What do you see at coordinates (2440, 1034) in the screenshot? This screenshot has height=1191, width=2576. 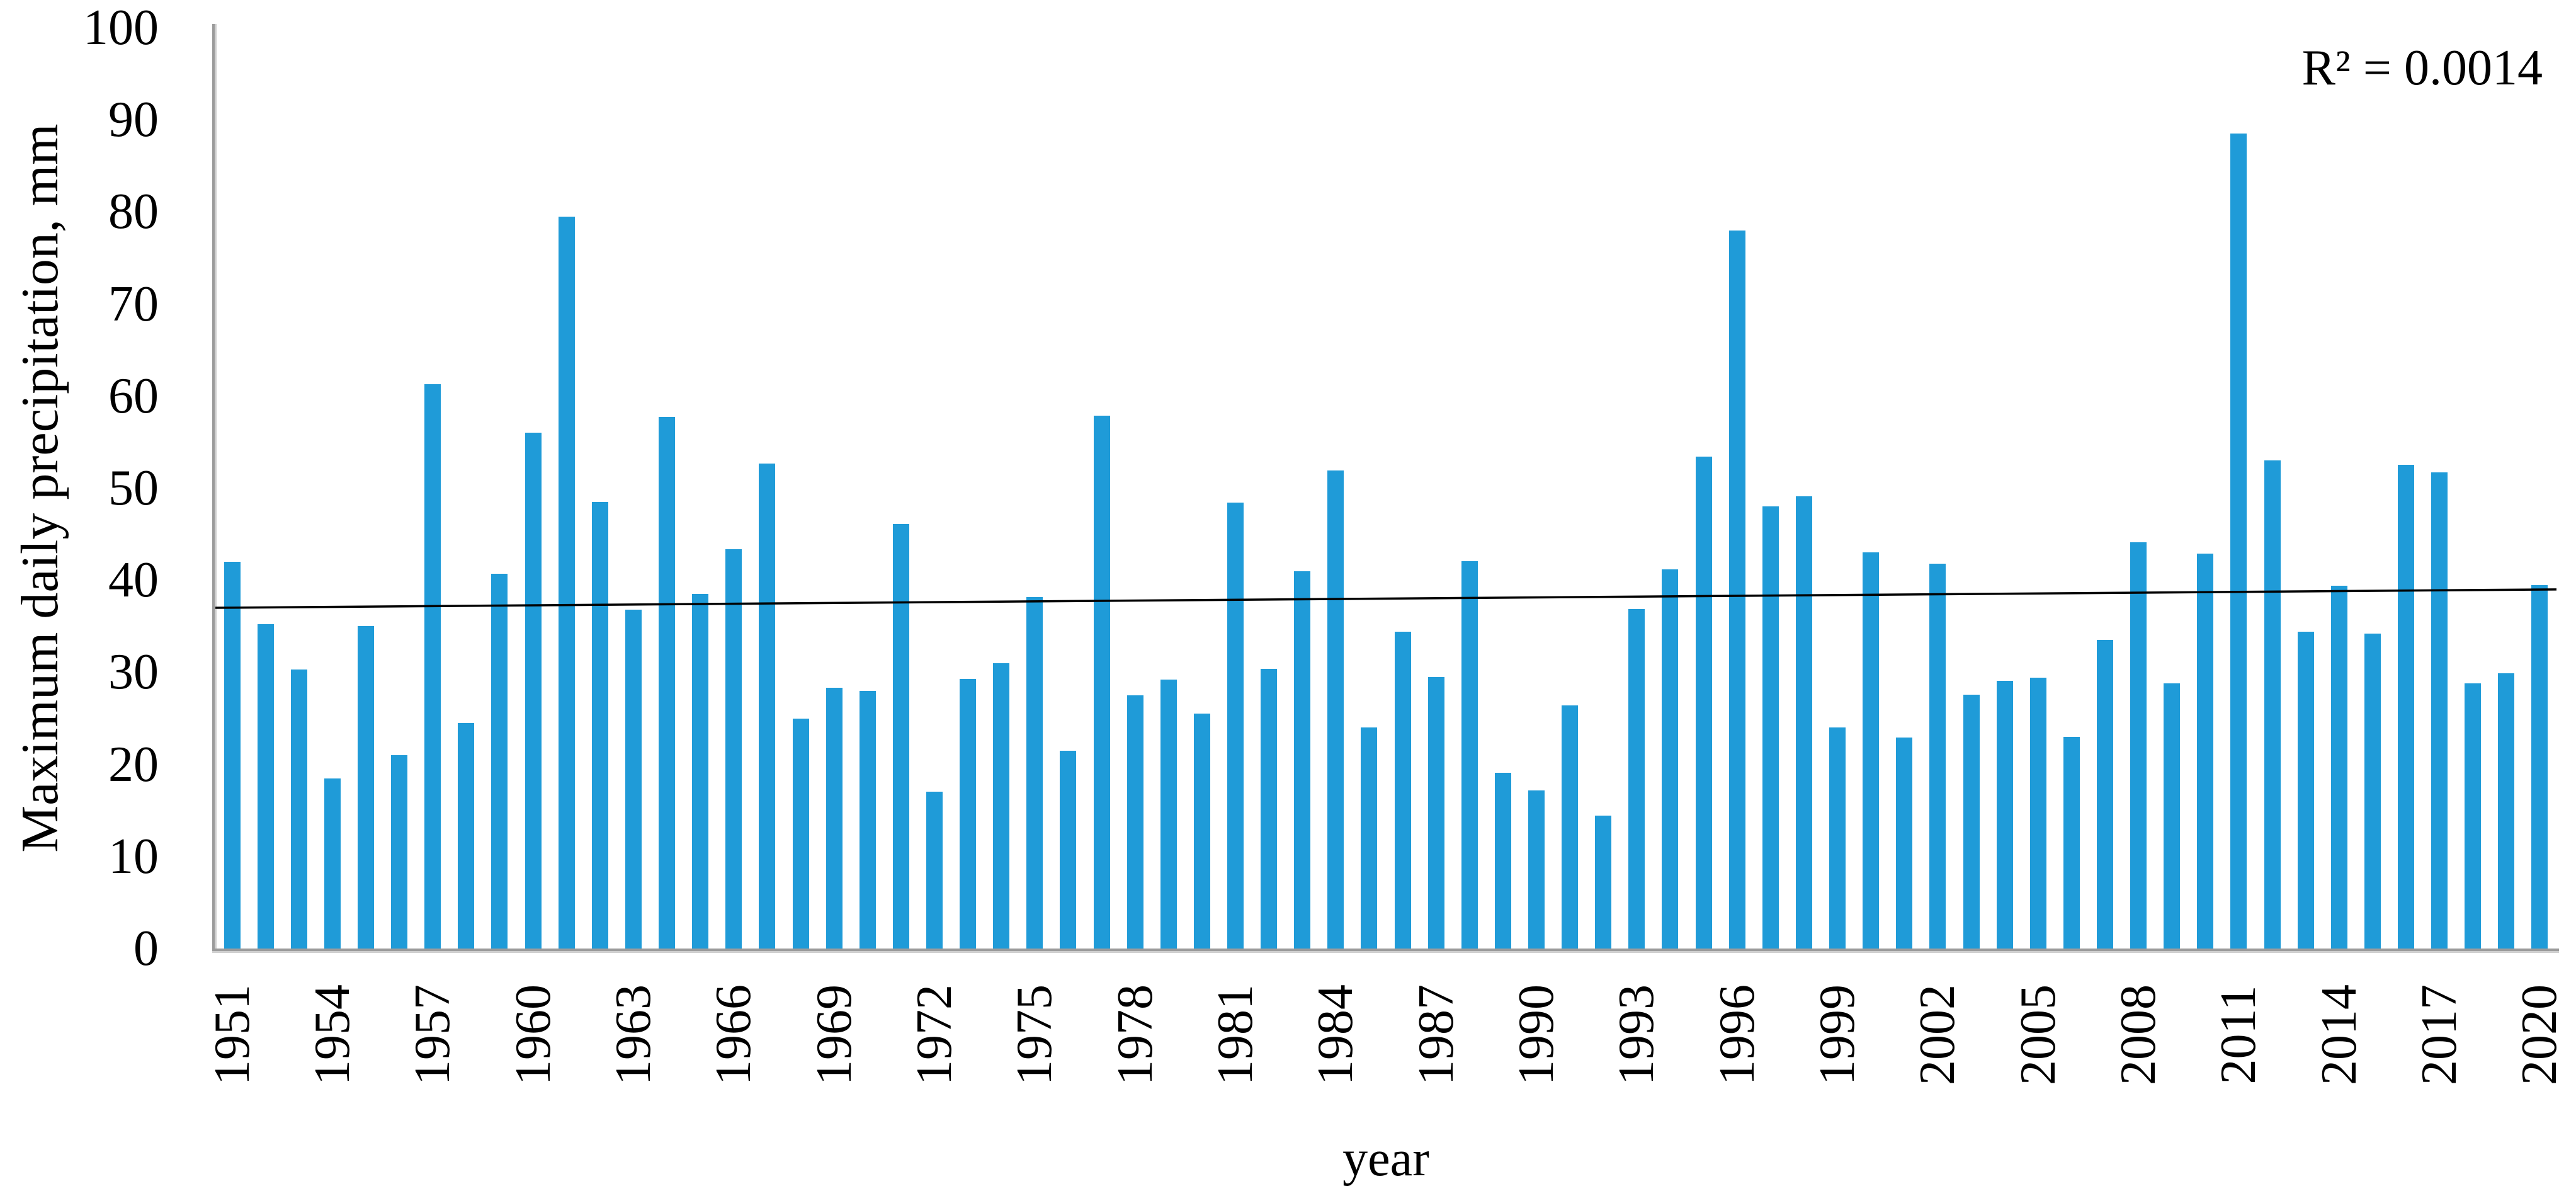 I see `x-tick-label-2017: 2017` at bounding box center [2440, 1034].